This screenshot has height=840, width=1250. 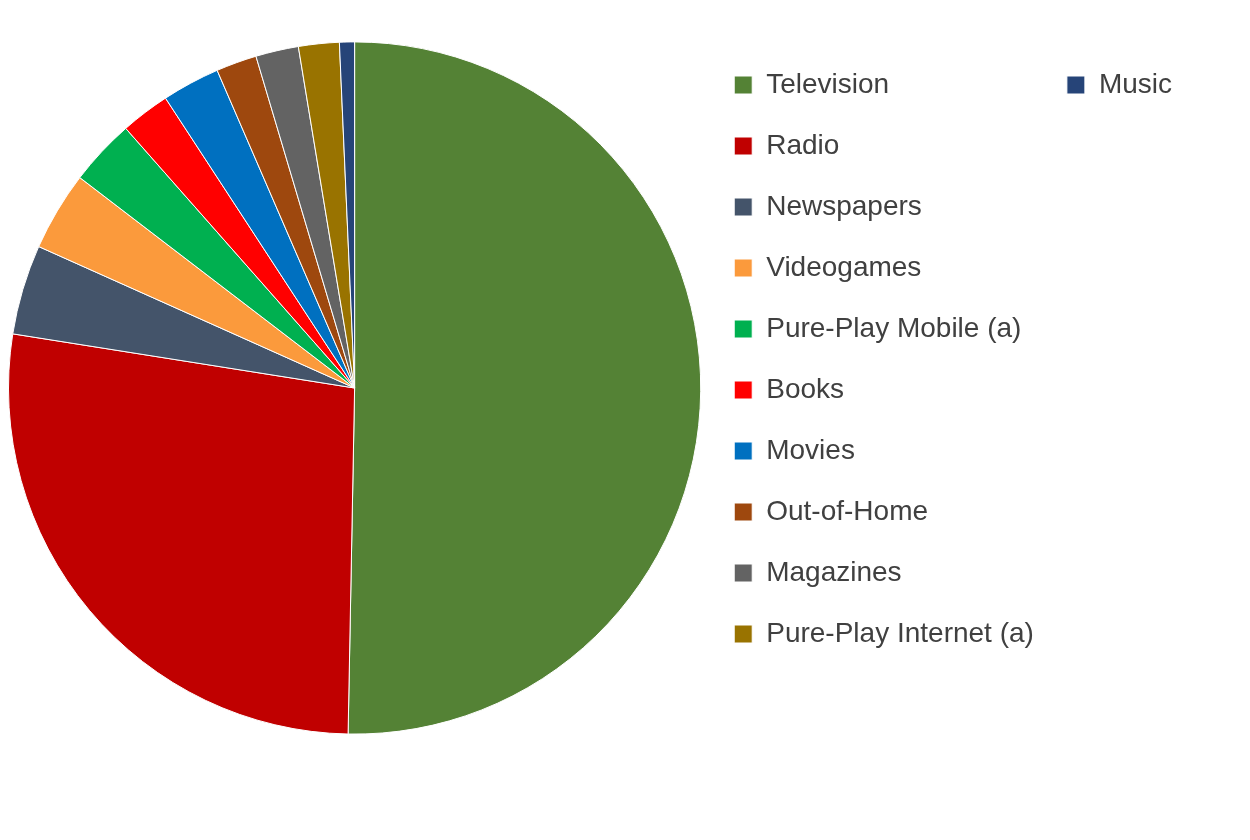 I want to click on legend-label: Out-of-Home, so click(x=847, y=510).